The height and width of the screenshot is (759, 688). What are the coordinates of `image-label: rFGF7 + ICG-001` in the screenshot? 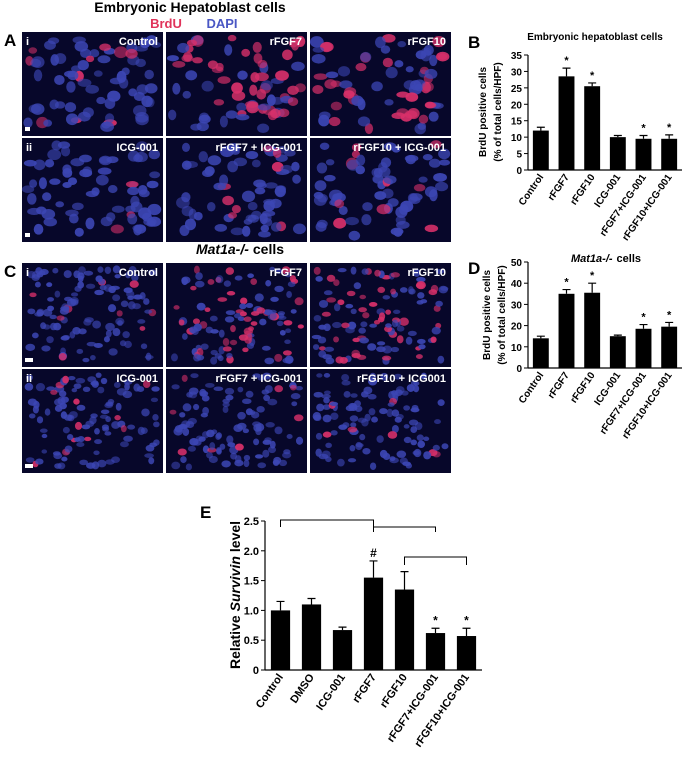 It's located at (258, 379).